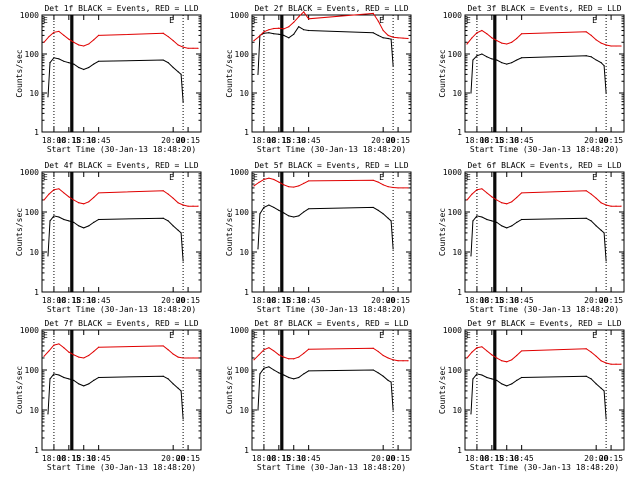 The image size is (640, 480). Describe the element at coordinates (19, 232) in the screenshot. I see `y-axis-label: Counts/sec` at that location.